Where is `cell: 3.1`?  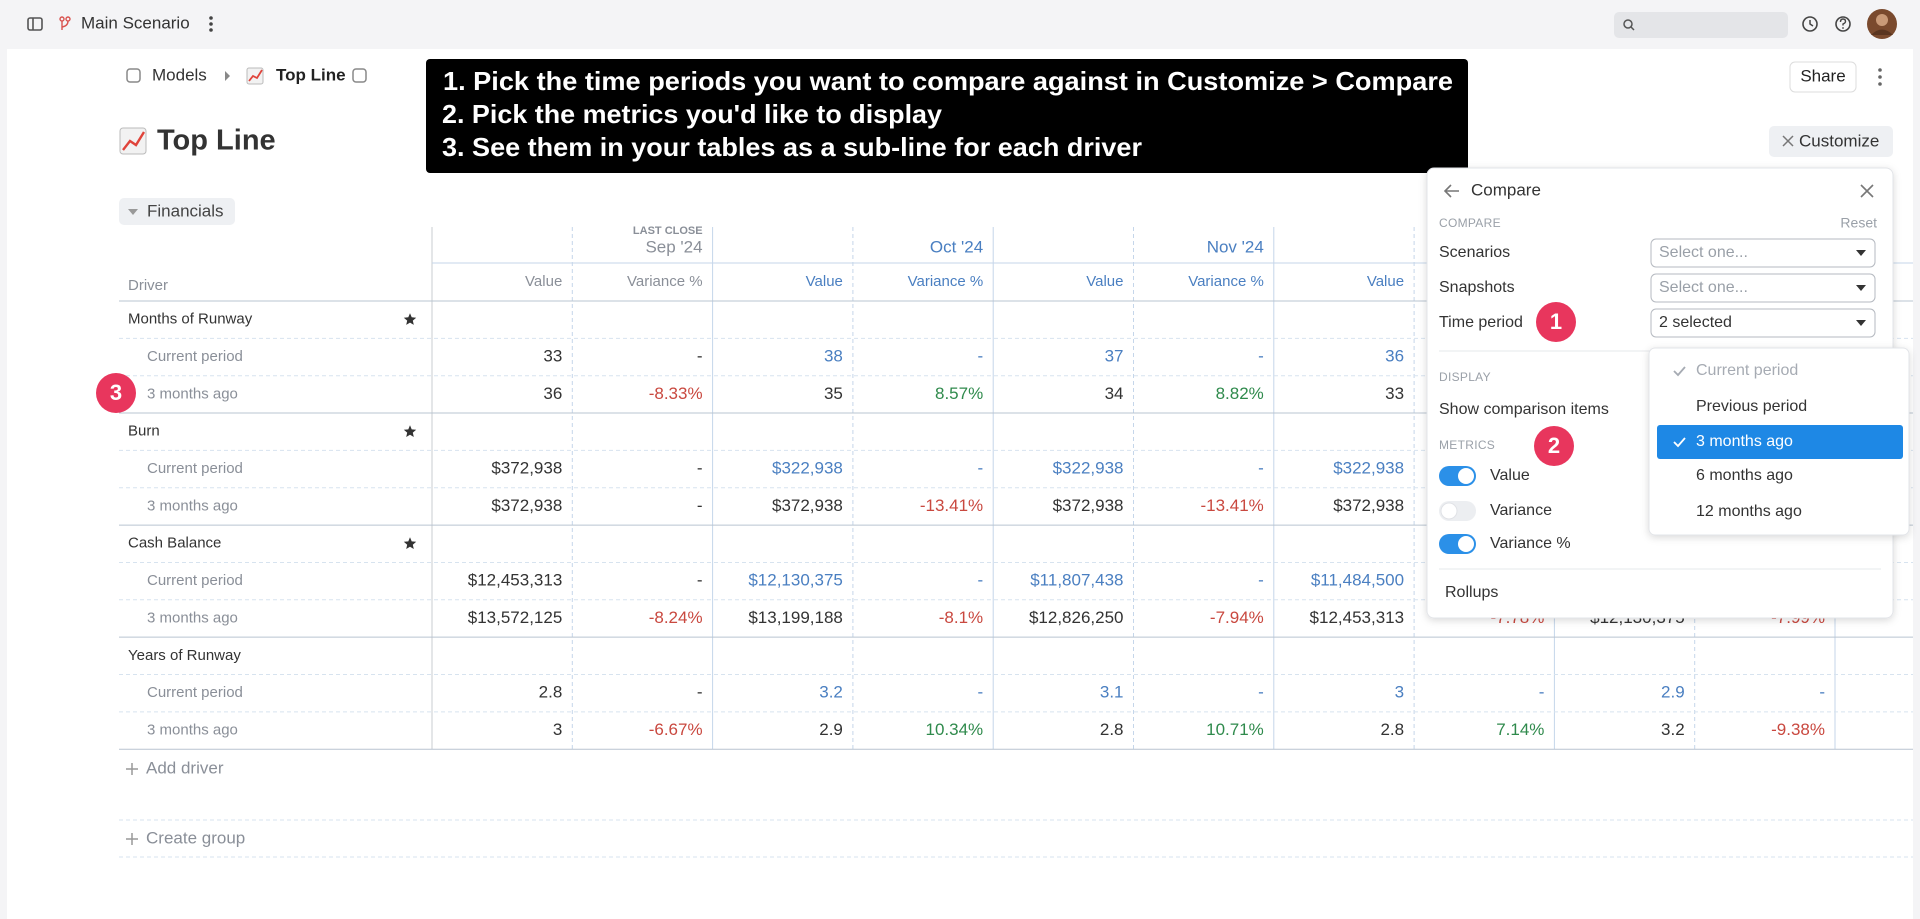
cell: 3.1 is located at coordinates (1112, 692).